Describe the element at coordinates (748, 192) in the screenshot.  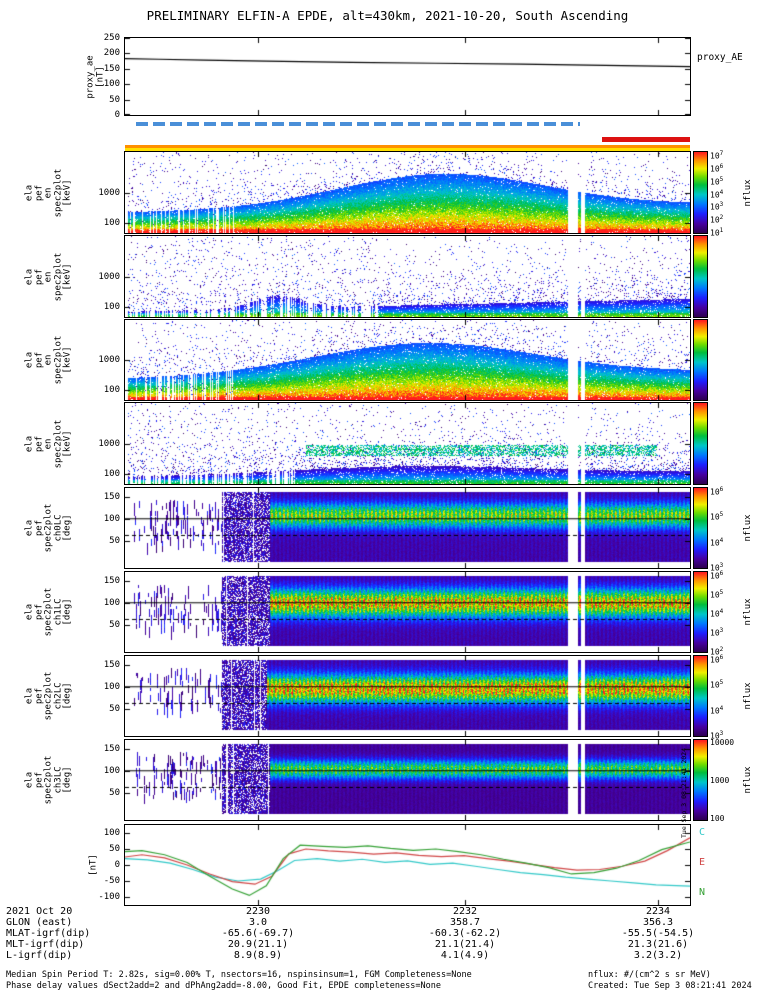
I see `energy-spec-0-colorbar-unit-text: nflux` at that location.